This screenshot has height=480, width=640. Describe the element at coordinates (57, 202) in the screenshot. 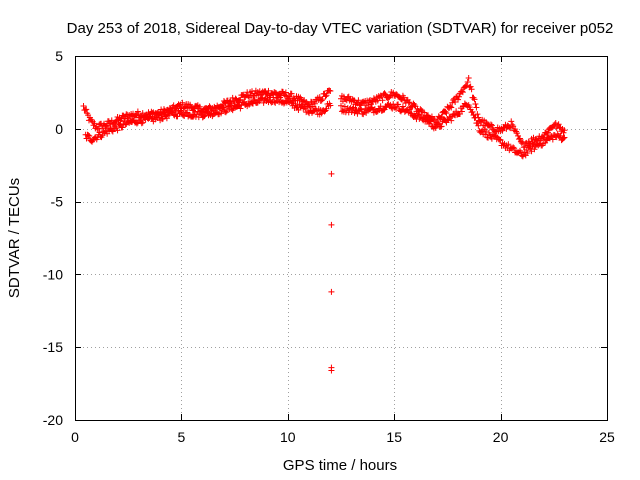

I see `y-tick-label: -5` at that location.